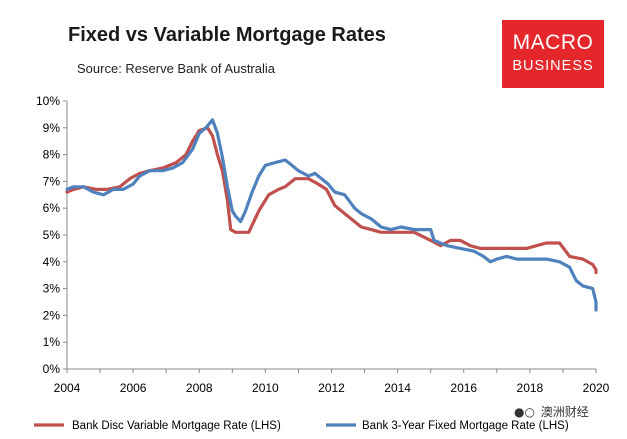 The width and height of the screenshot is (627, 439). What do you see at coordinates (553, 42) in the screenshot?
I see `logo-line-1: MACRO` at bounding box center [553, 42].